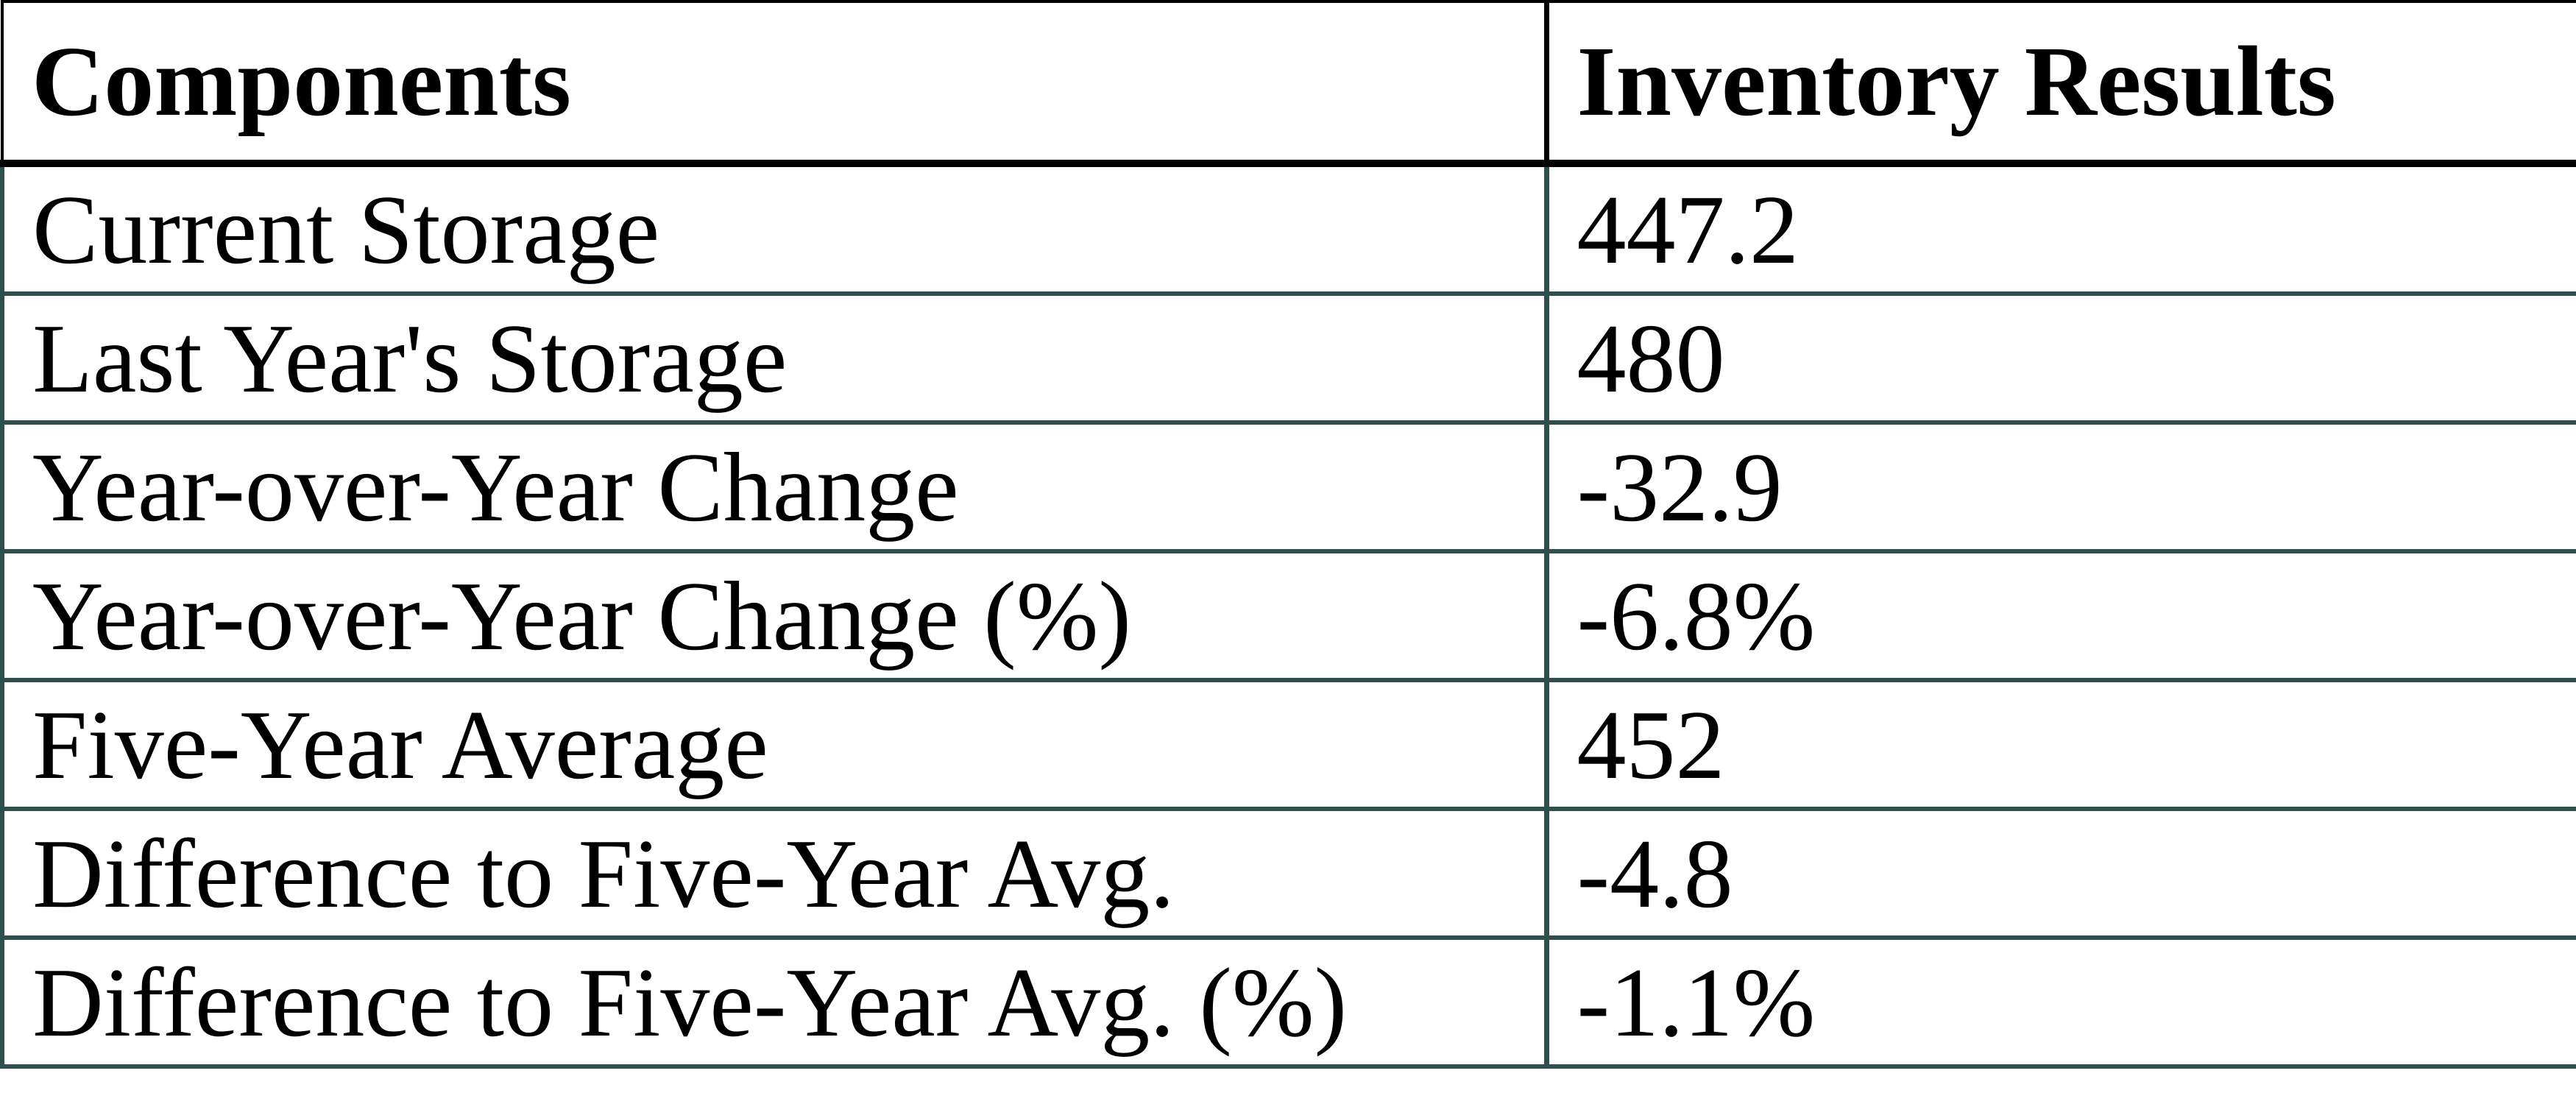 The image size is (2576, 1104). Describe the element at coordinates (2060, 744) in the screenshot. I see `row-value: 452` at that location.